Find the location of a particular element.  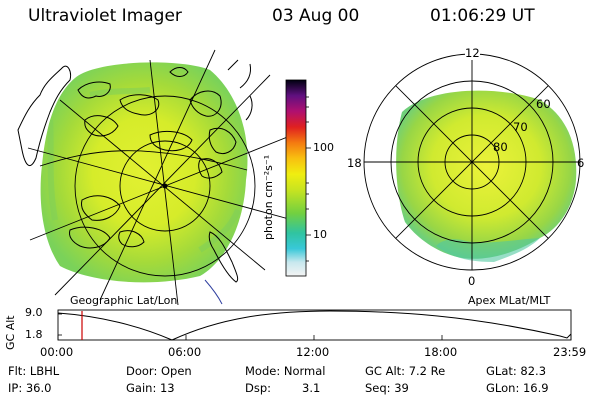

dsp-label: Dsp: is located at coordinates (258, 388).